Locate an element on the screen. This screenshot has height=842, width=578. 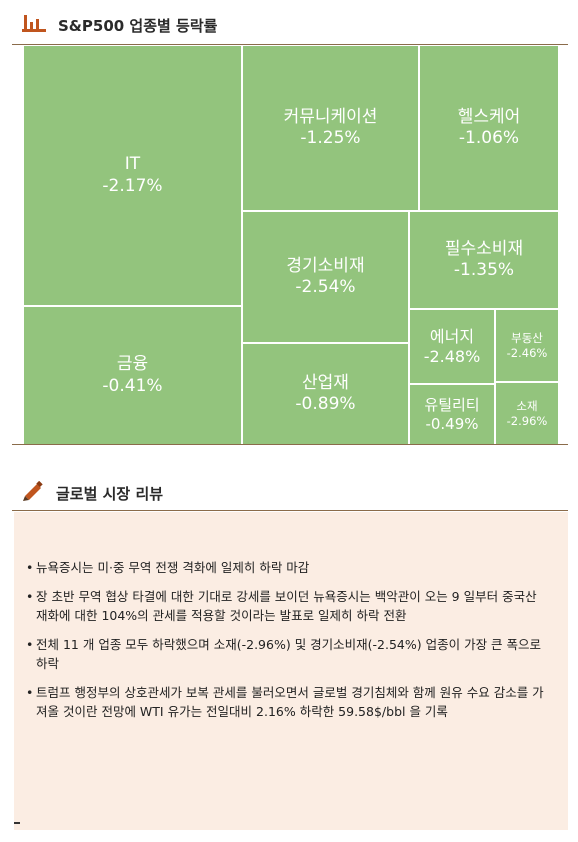
treemap-tile: 소재 -2.96% is located at coordinates (527, 413).